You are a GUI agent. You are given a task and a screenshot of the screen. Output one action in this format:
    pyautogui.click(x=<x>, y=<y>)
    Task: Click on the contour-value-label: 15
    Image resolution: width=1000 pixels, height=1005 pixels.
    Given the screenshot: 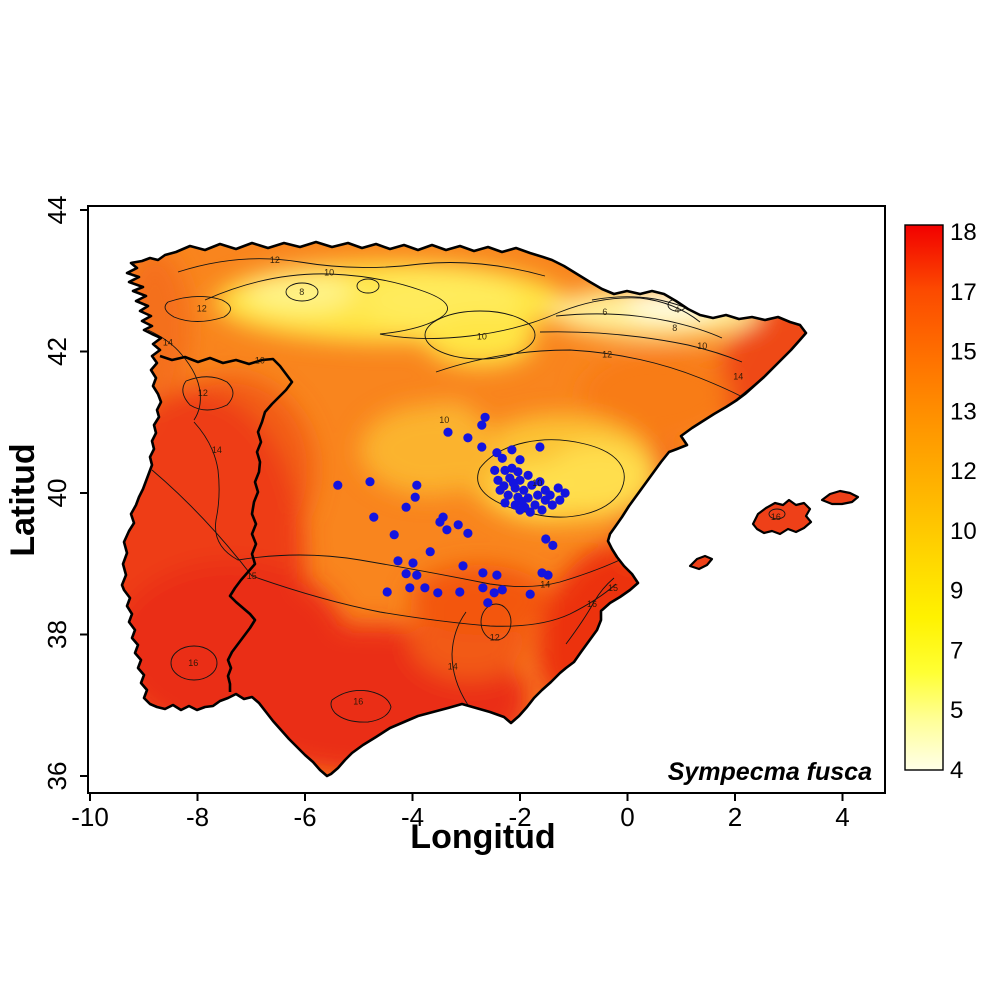 What is the action you would take?
    pyautogui.click(x=252, y=576)
    